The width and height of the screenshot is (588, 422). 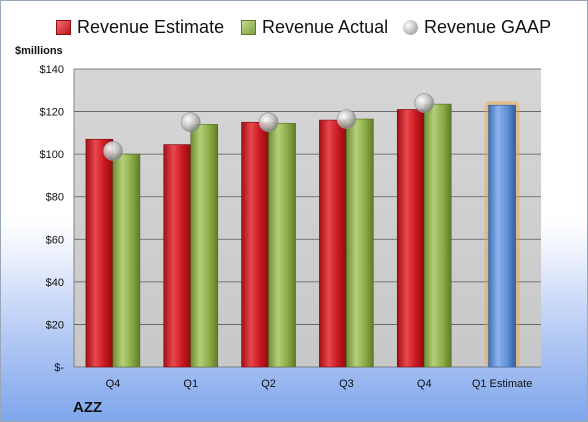 I want to click on ticker-label: AZZ, so click(x=88, y=407).